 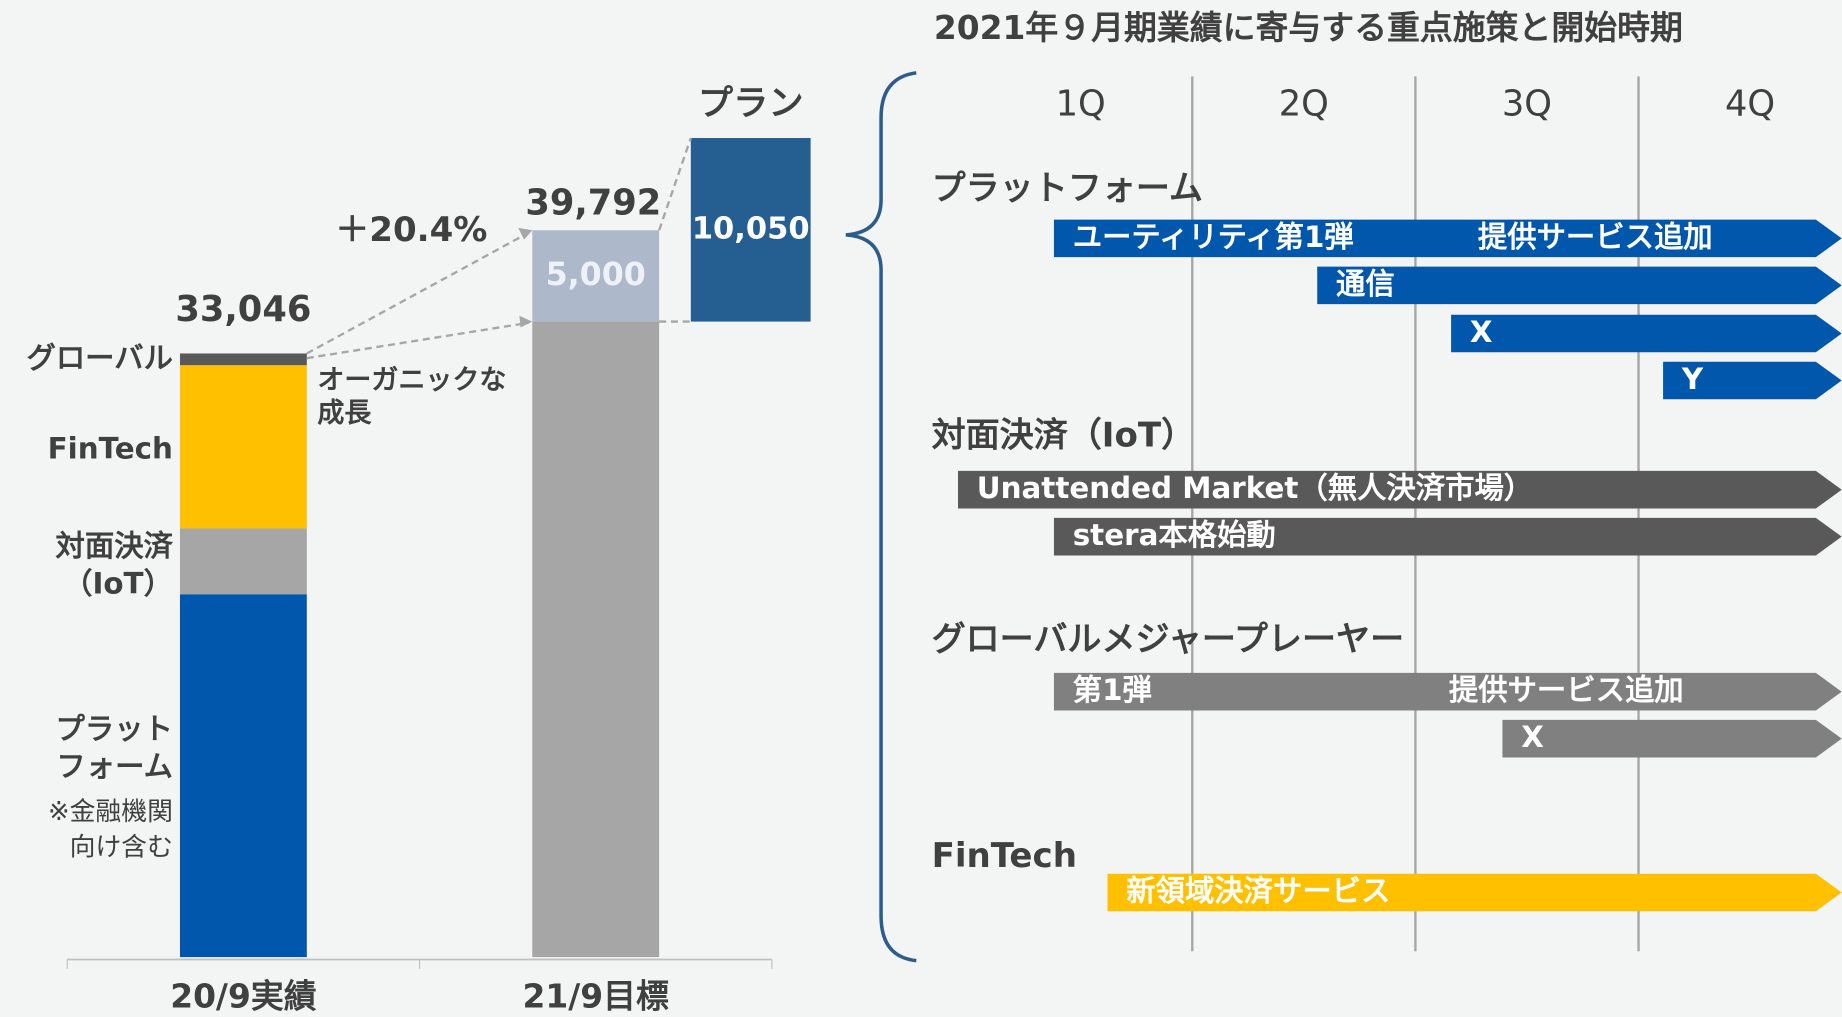 I want to click on group-title: FinTech, so click(x=1004, y=856).